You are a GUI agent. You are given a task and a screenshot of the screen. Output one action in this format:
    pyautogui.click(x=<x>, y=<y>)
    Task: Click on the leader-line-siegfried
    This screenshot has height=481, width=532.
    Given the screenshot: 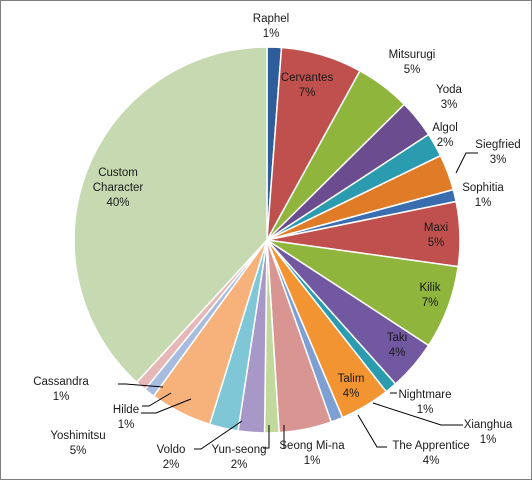 What is the action you would take?
    pyautogui.click(x=466, y=163)
    